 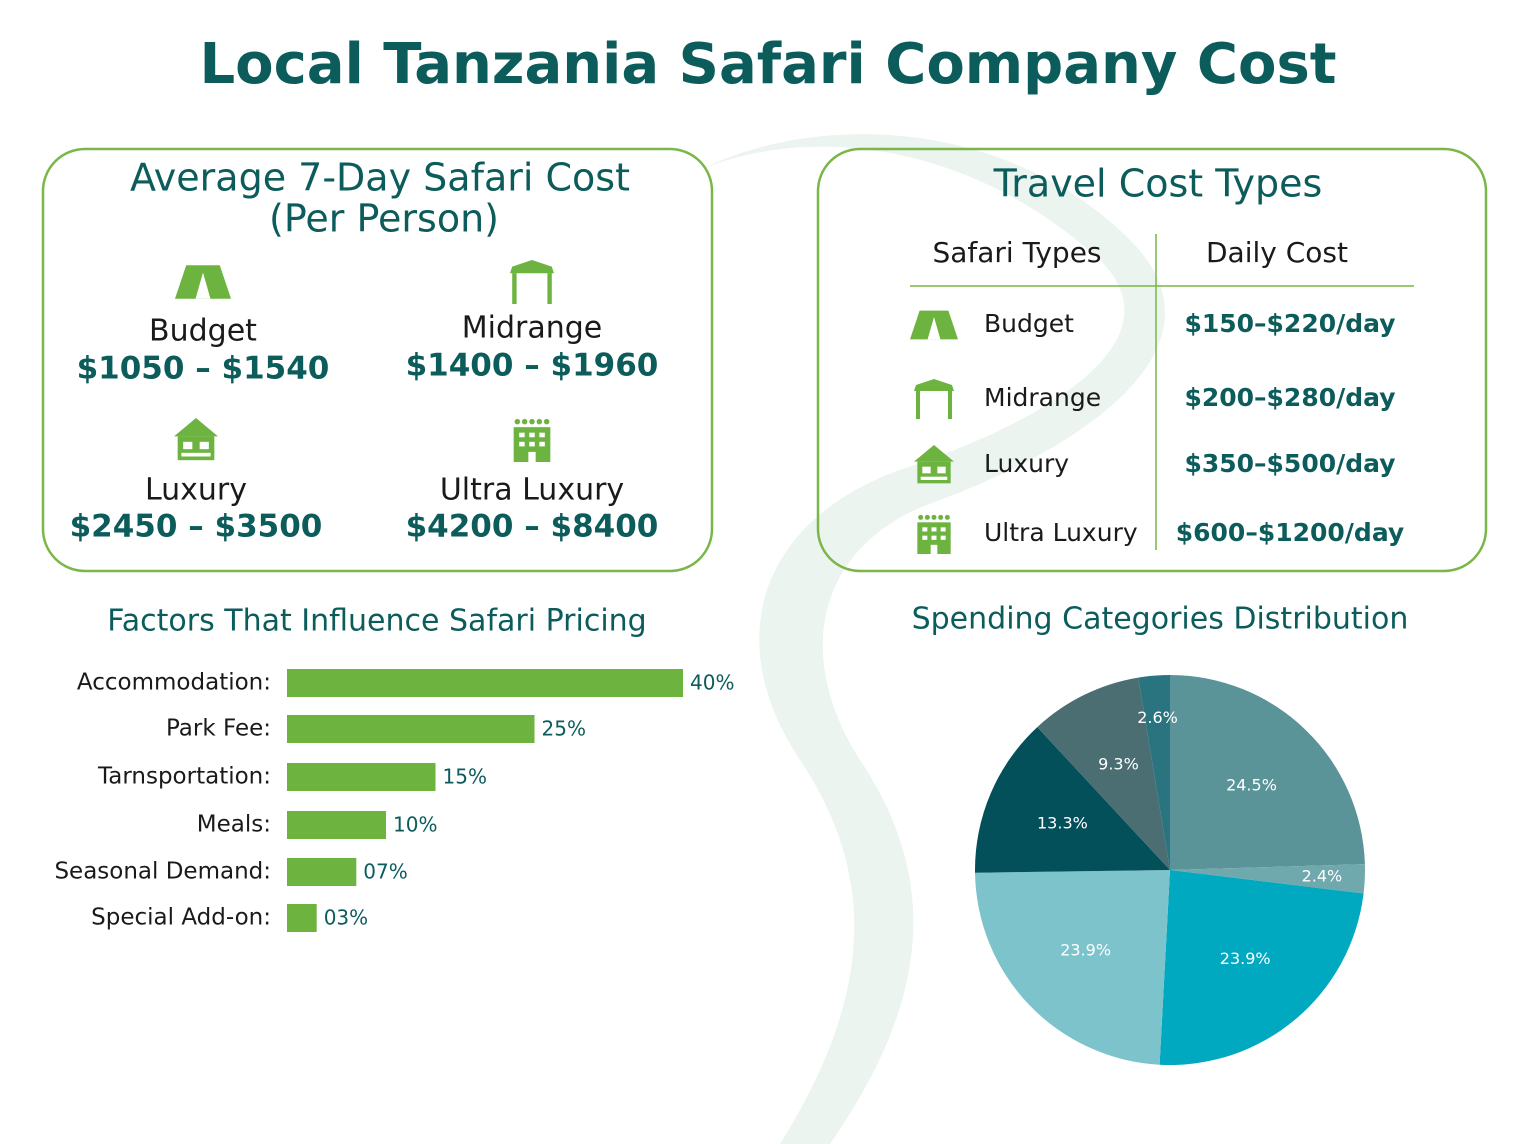 I want to click on value-label: 07%, so click(x=385, y=872).